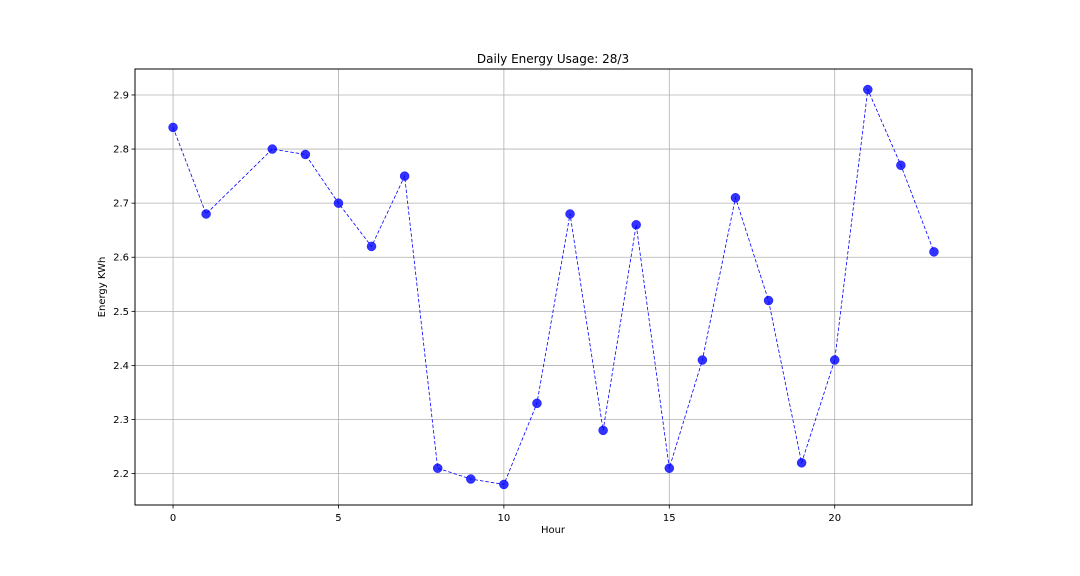 The image size is (1080, 576). What do you see at coordinates (669, 518) in the screenshot?
I see `x-tick-label: 15` at bounding box center [669, 518].